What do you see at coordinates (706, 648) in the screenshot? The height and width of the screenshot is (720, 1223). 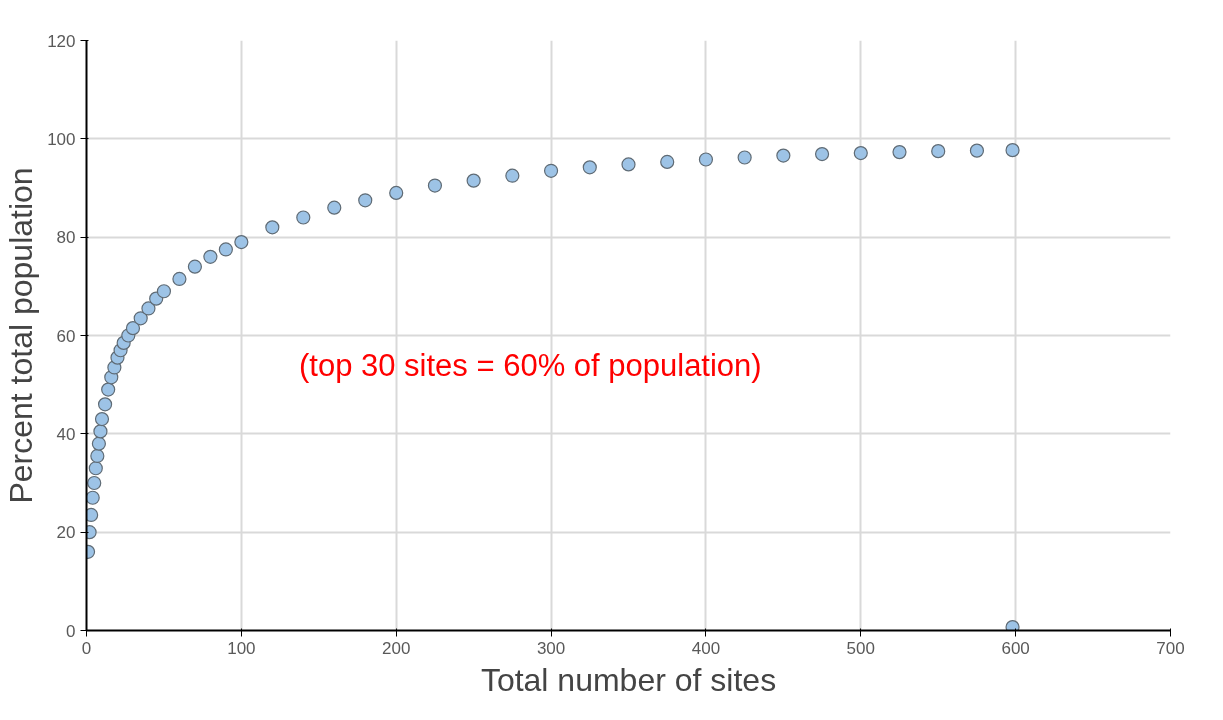 I see `x-tick-label: 400` at bounding box center [706, 648].